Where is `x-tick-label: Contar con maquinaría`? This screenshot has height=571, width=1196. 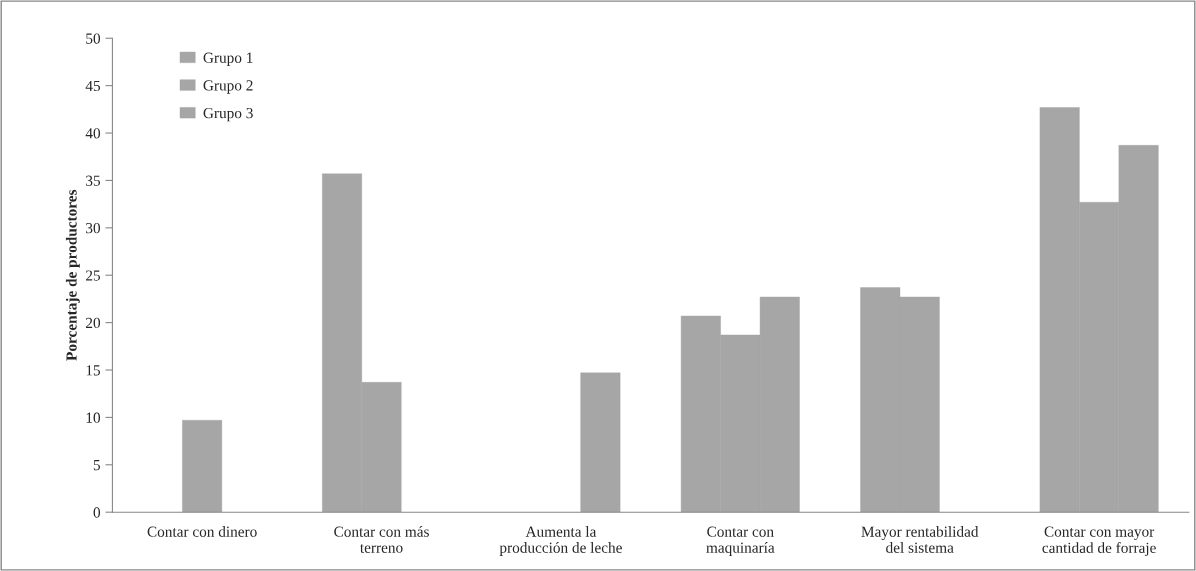
x-tick-label: Contar con maquinaría is located at coordinates (740, 541).